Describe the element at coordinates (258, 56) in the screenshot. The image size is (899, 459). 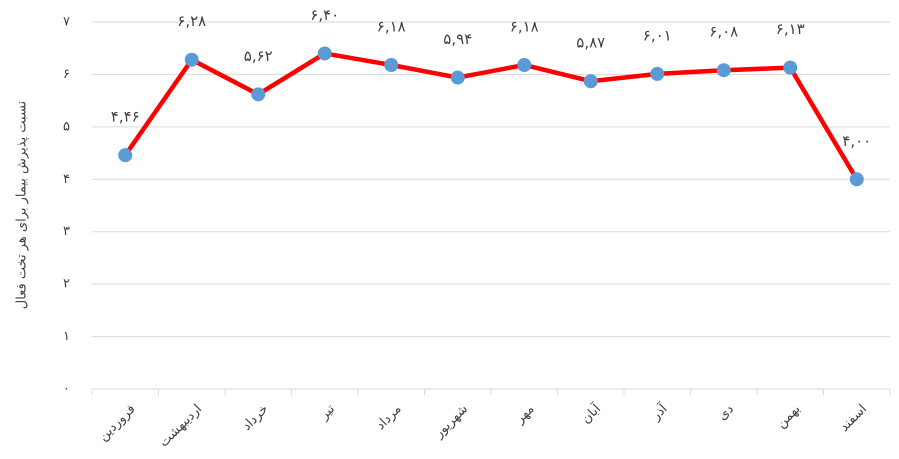
I see `data-label: ۵,۶۲` at that location.